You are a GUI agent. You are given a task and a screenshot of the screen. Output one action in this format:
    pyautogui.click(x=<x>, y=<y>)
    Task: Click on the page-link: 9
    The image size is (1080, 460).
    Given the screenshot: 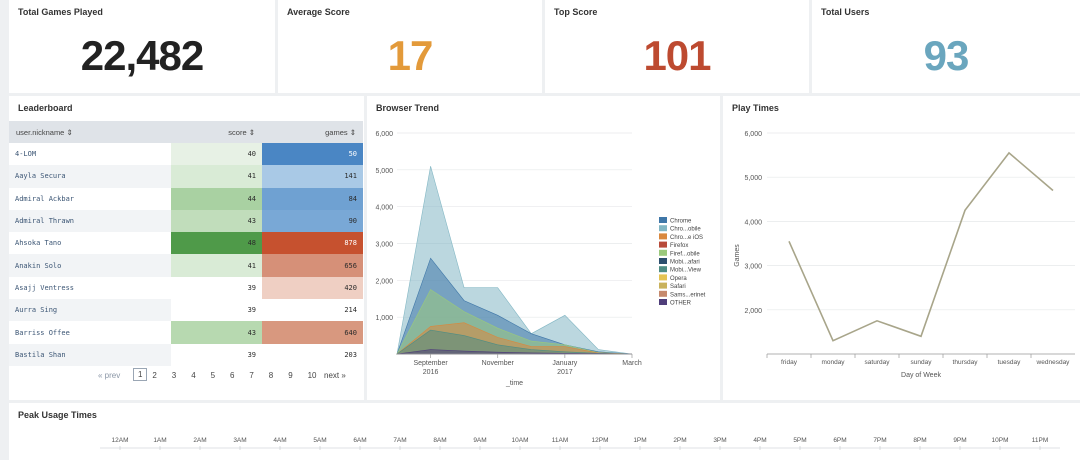 What is the action you would take?
    pyautogui.click(x=290, y=375)
    